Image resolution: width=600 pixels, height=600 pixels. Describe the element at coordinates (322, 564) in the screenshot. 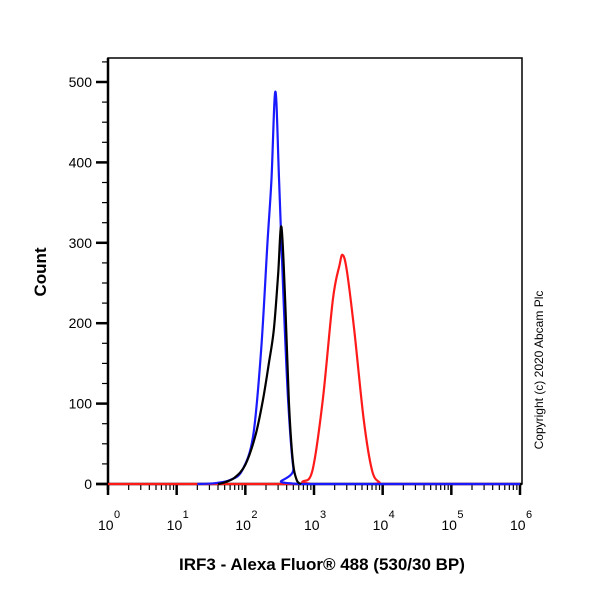

I see `x-axis-title: IRF3 - Alexa Fluor® 488 (530/30 BP)` at that location.